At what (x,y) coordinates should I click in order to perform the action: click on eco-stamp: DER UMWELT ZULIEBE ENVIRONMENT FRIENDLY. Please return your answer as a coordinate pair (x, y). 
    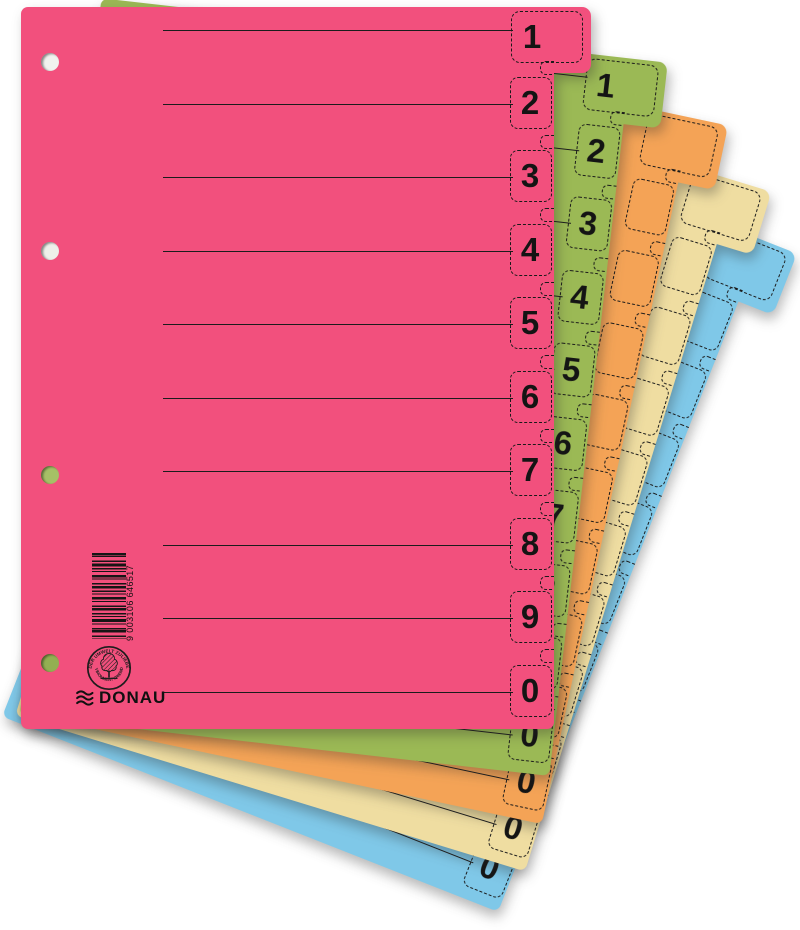
    Looking at the image, I should click on (109, 668).